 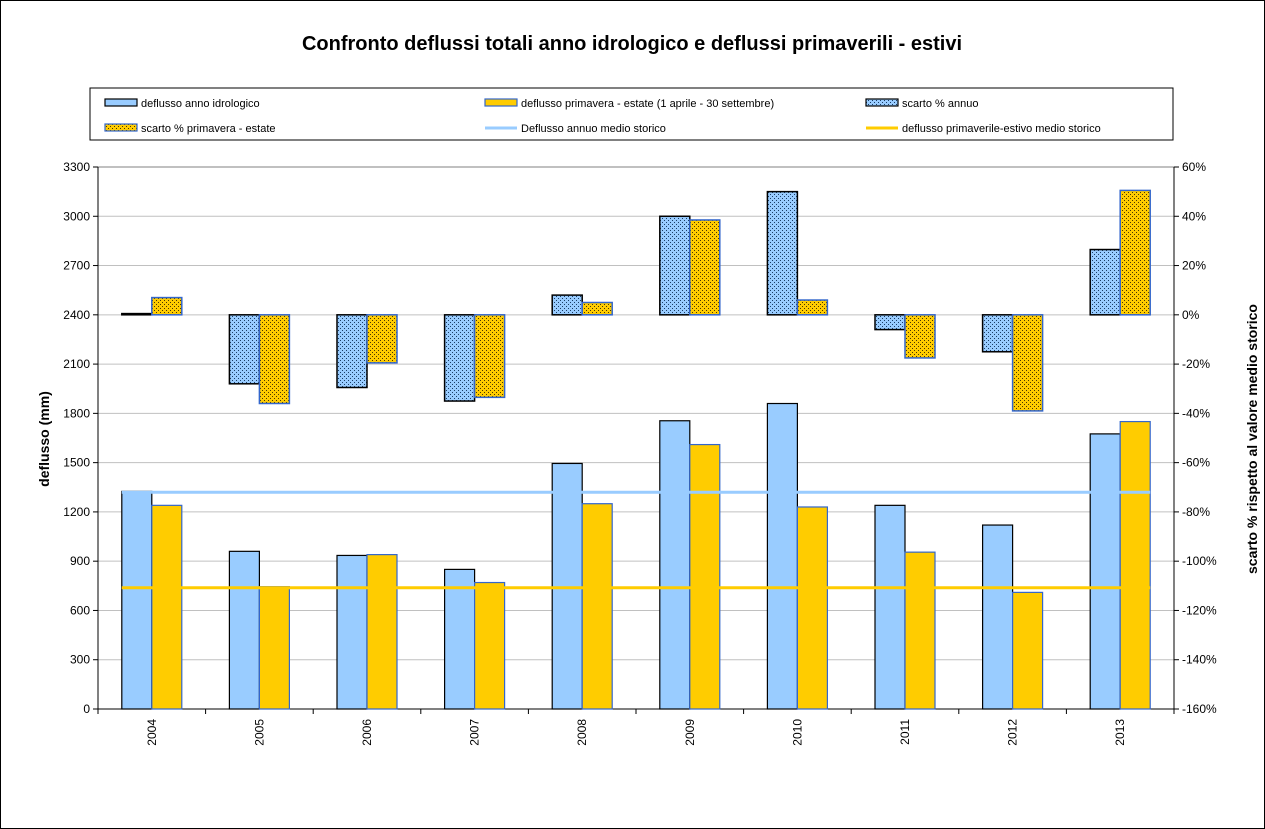 What do you see at coordinates (905, 732) in the screenshot?
I see `x-tick-label: 2011` at bounding box center [905, 732].